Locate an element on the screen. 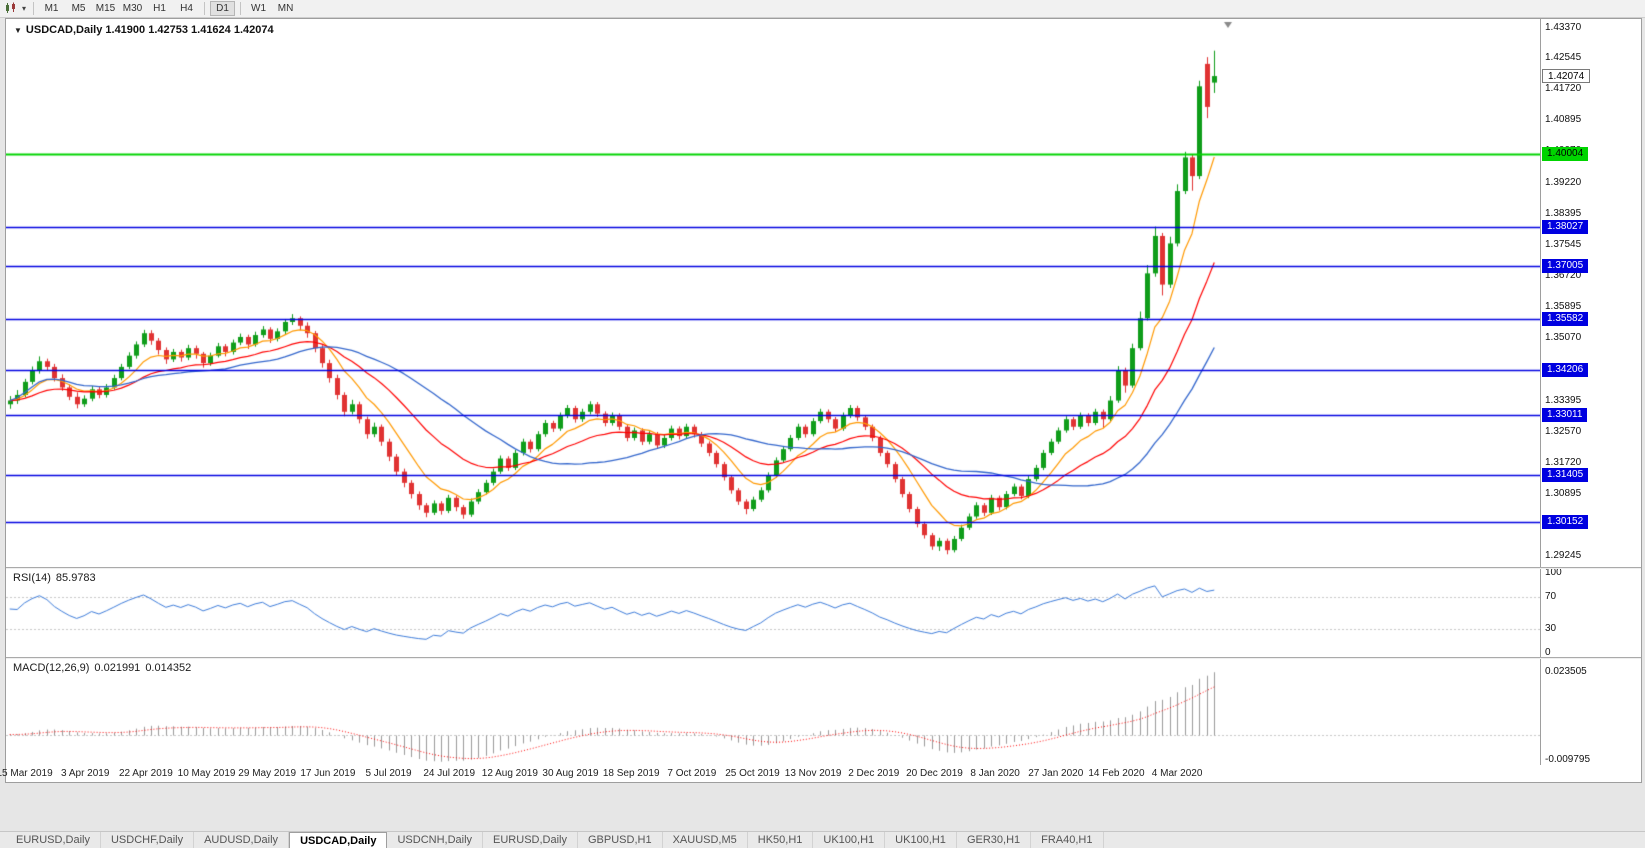 The image size is (1645, 848). timeframe-button-mn: MN is located at coordinates (285, 8).